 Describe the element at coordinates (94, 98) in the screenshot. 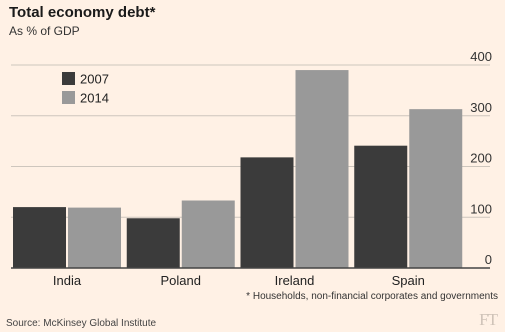

I see `legend-label-2014: 2014` at that location.